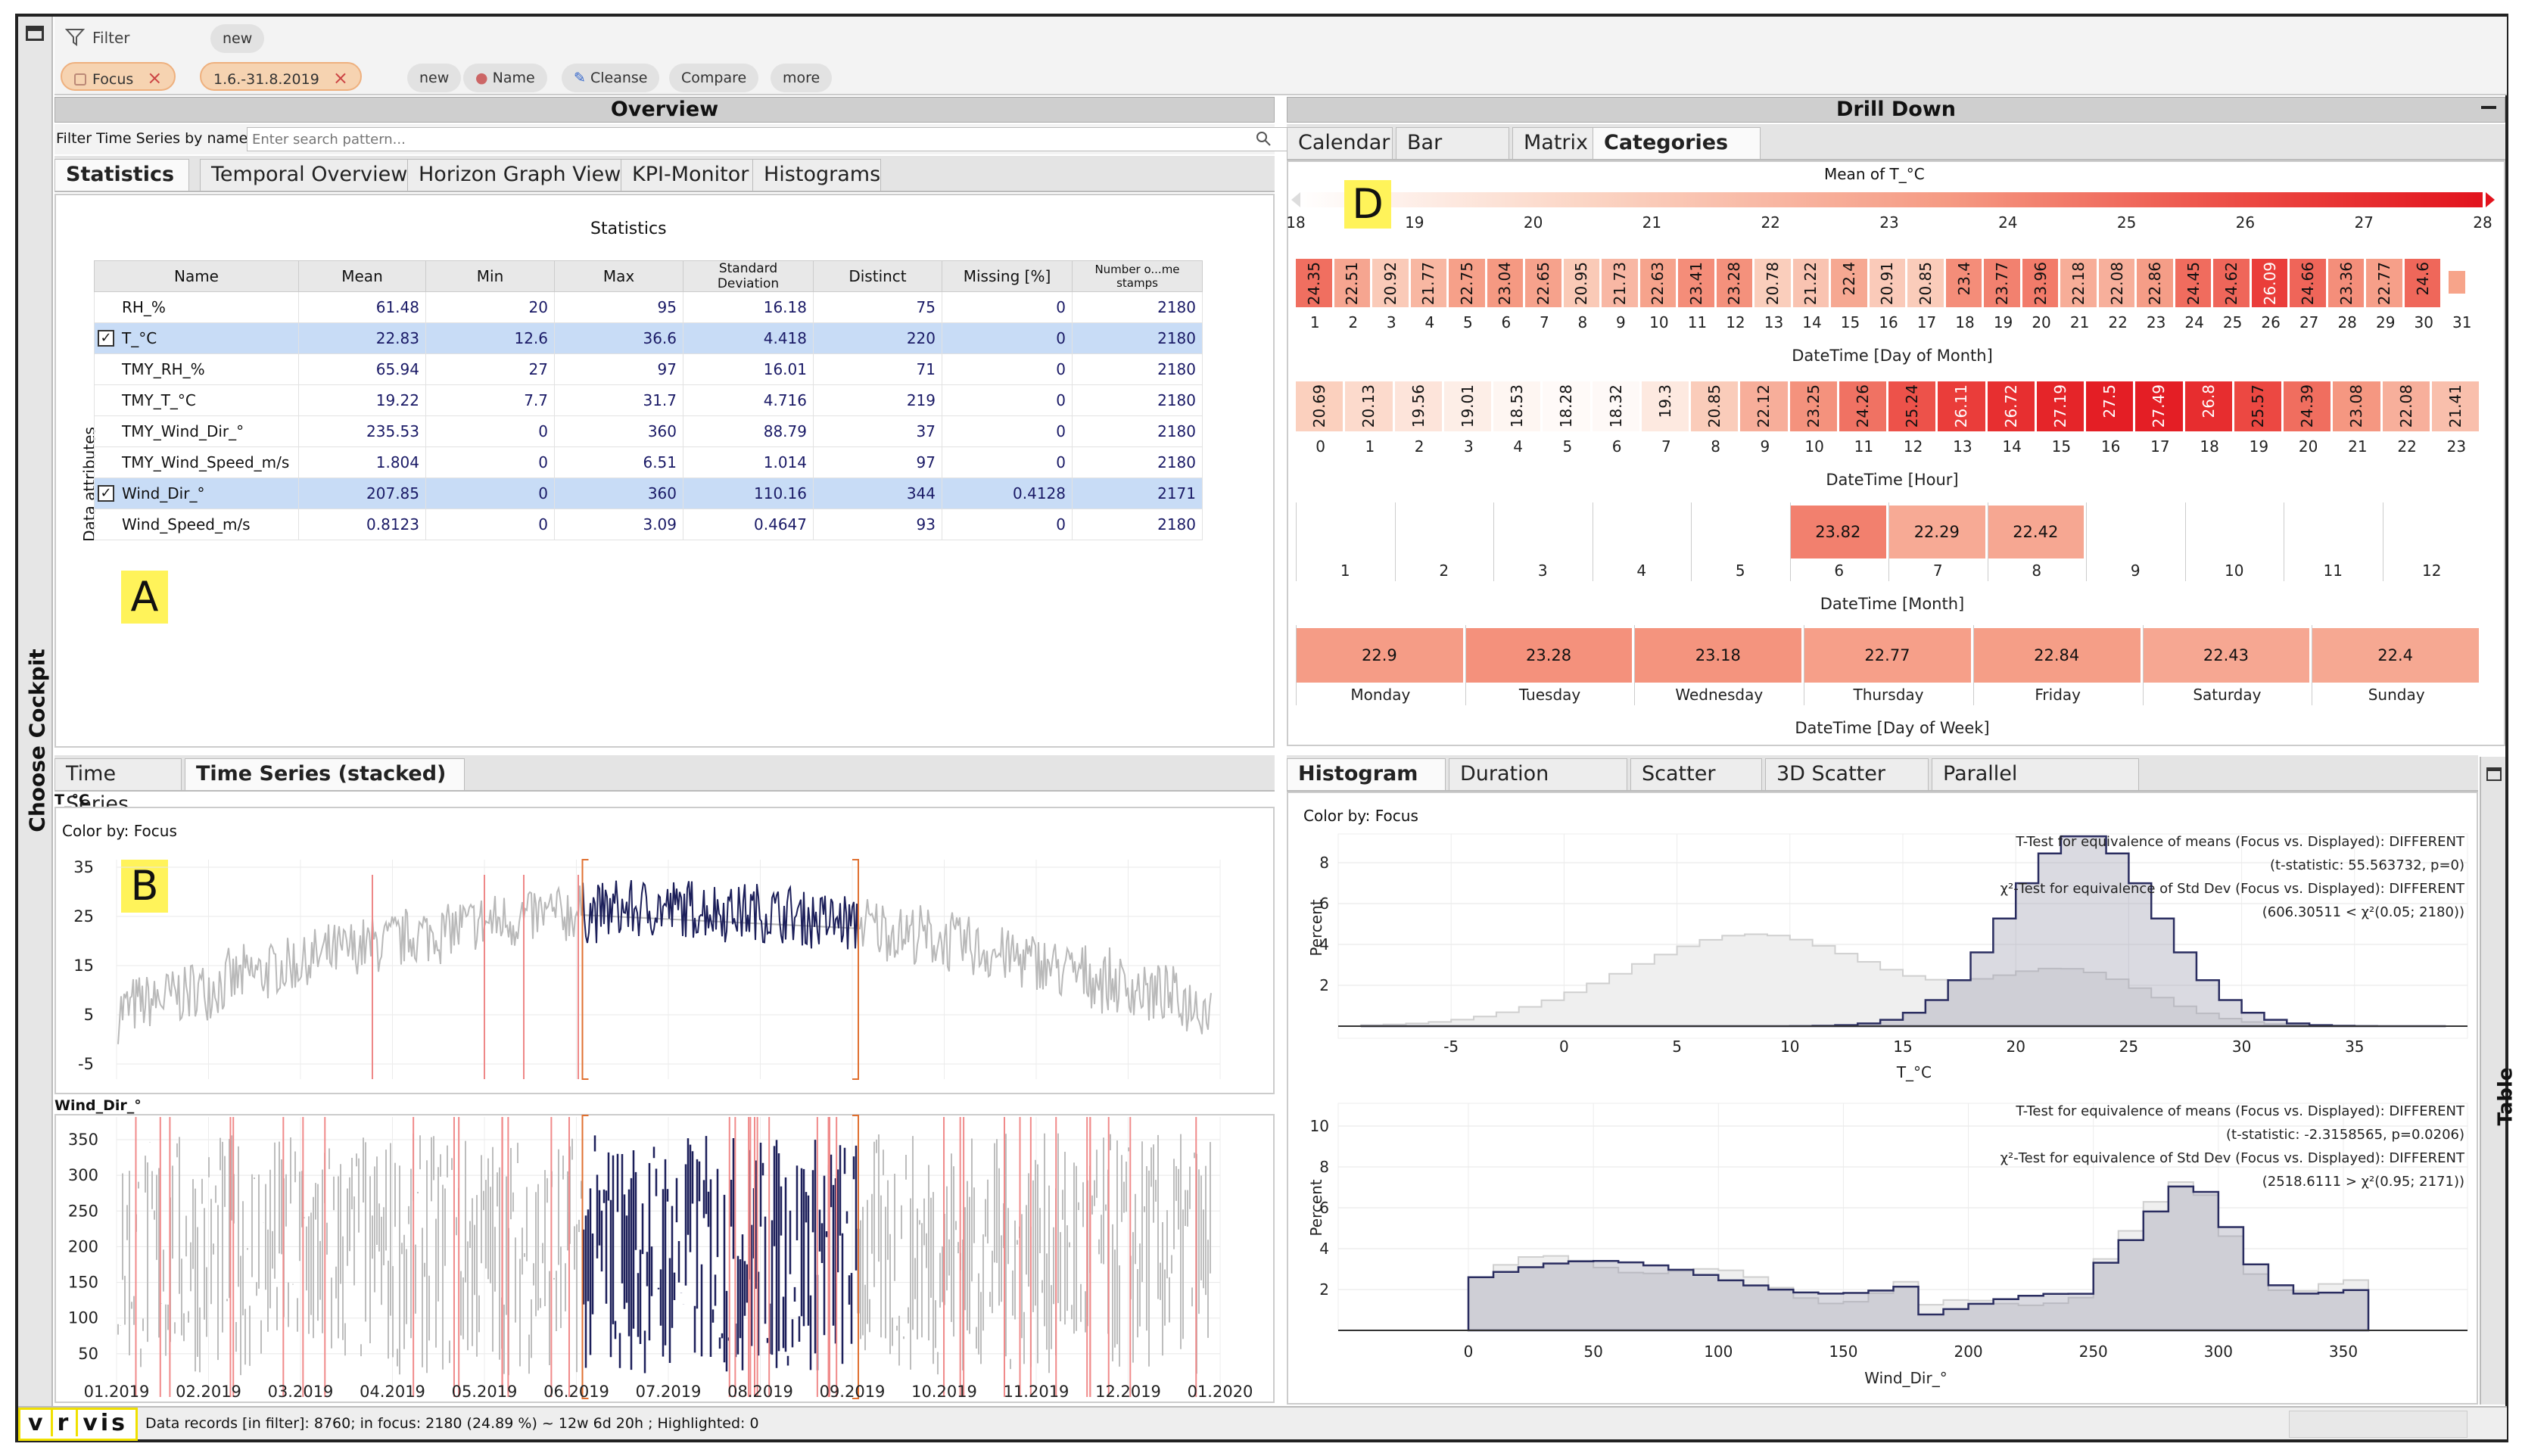  I want to click on tab-time-series-stacked: Time Series (stacked), so click(325, 774).